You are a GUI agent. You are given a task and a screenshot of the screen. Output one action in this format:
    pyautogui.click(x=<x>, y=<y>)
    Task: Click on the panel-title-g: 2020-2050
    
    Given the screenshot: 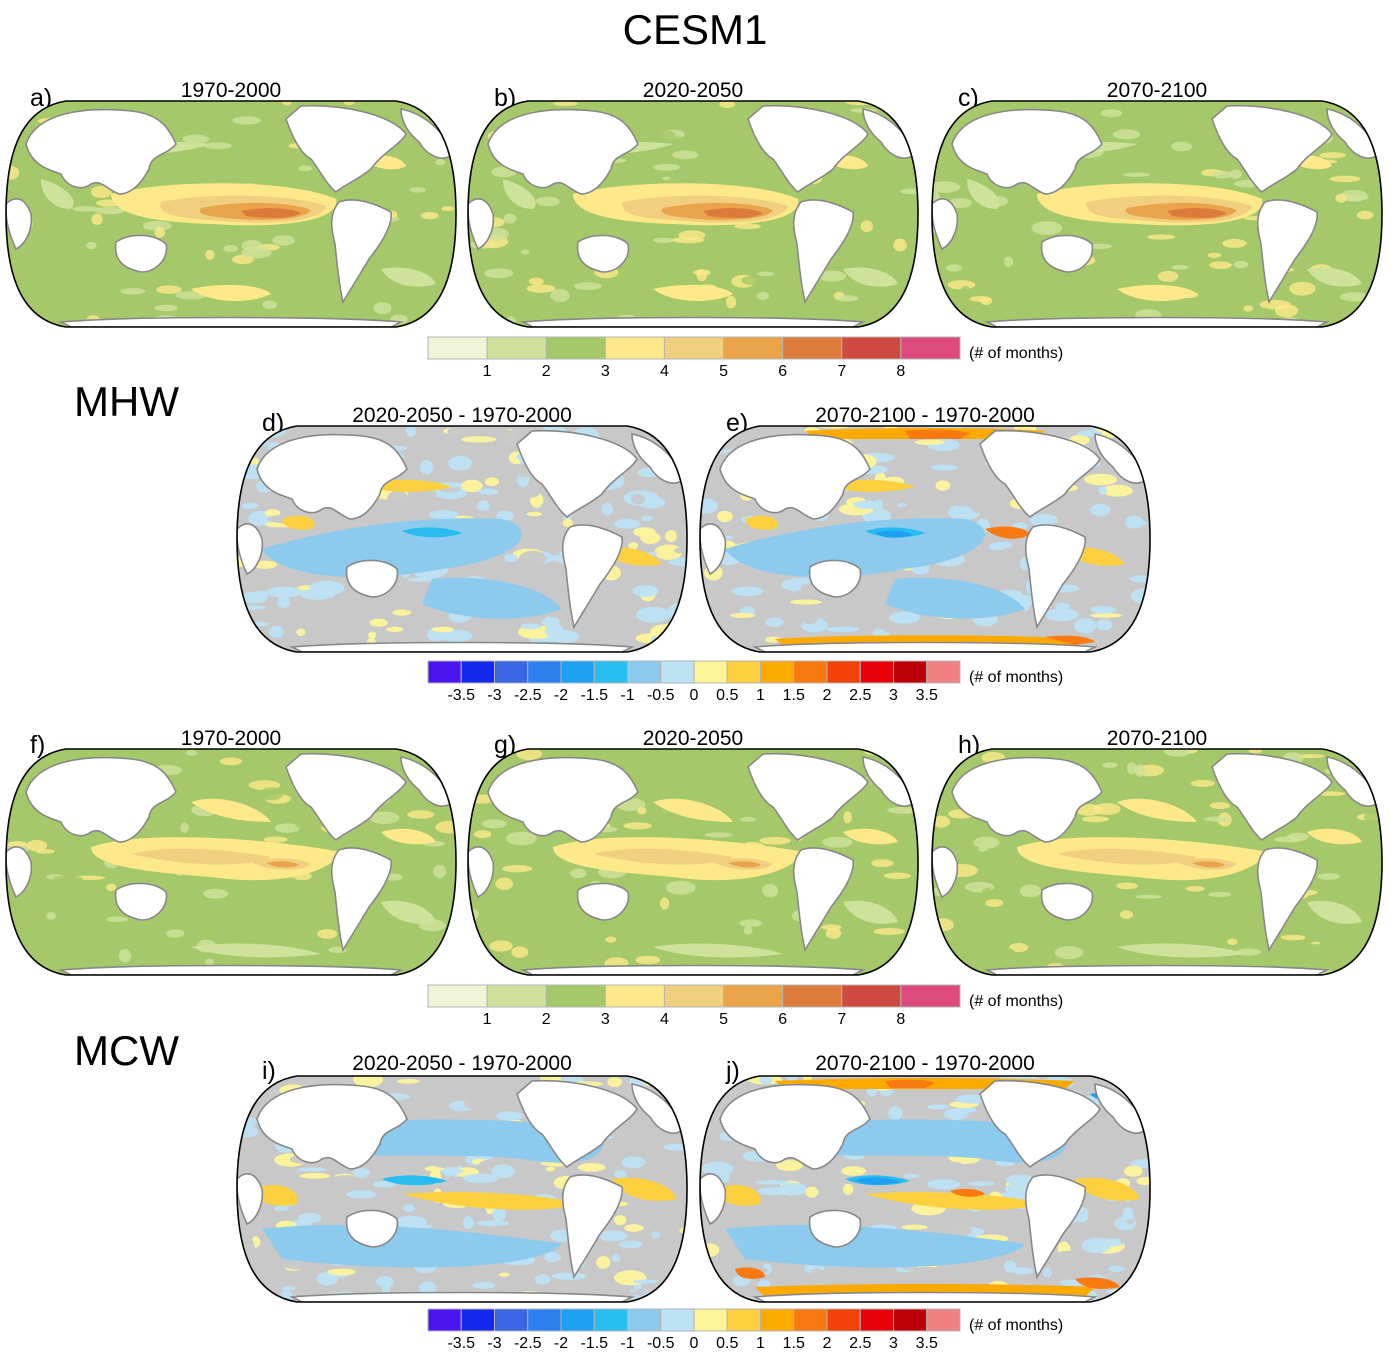 What is the action you would take?
    pyautogui.click(x=693, y=738)
    